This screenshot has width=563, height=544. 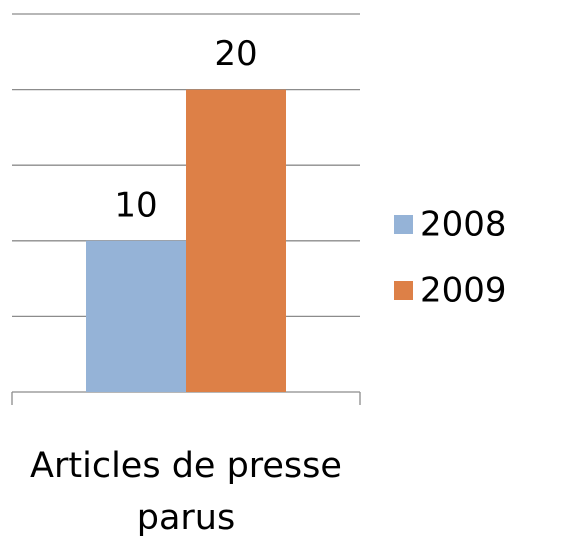 I want to click on legend-label: 2009, so click(x=463, y=291).